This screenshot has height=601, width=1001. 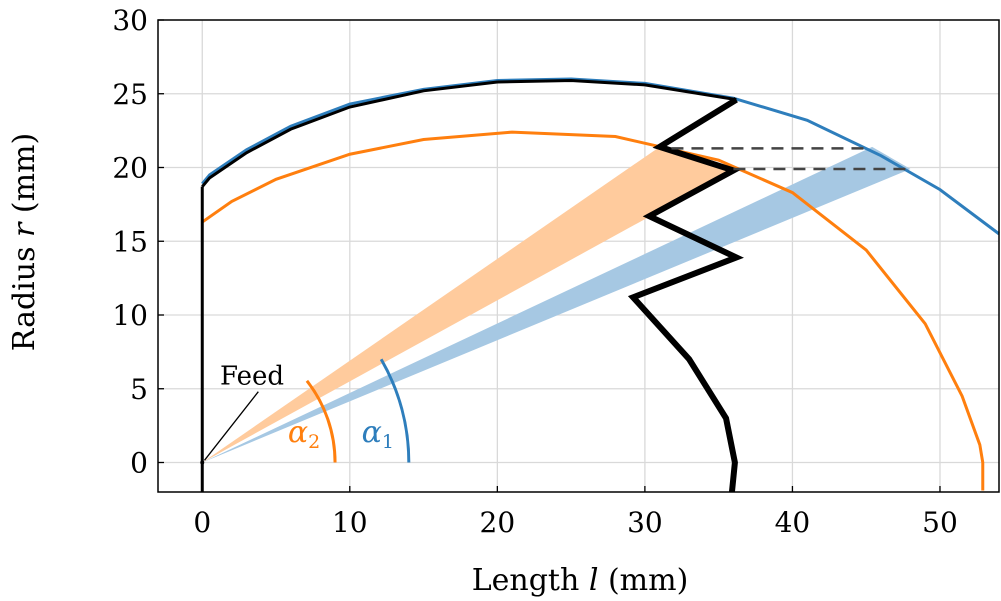 What do you see at coordinates (395, 410) in the screenshot?
I see `angle-arc-blue` at bounding box center [395, 410].